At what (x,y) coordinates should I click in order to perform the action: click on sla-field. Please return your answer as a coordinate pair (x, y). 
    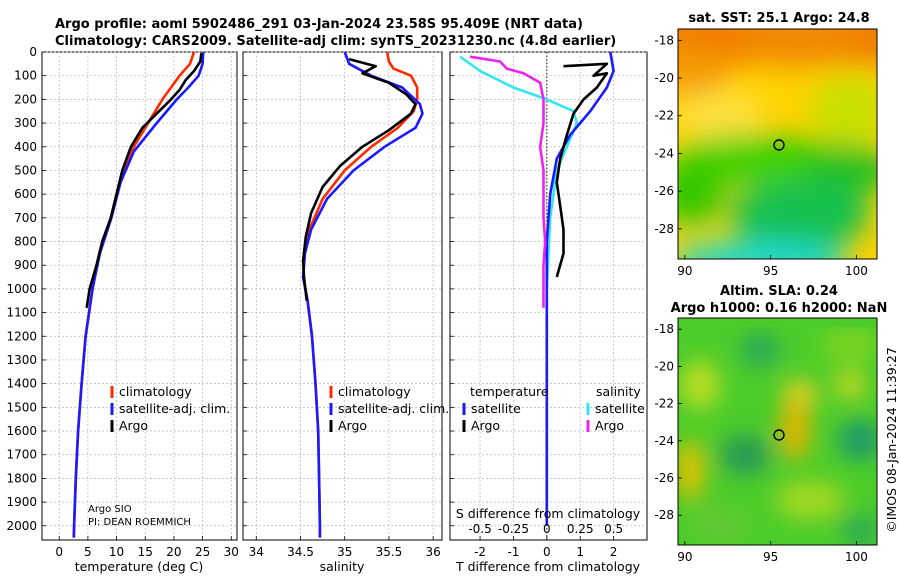
    Looking at the image, I should click on (777, 436).